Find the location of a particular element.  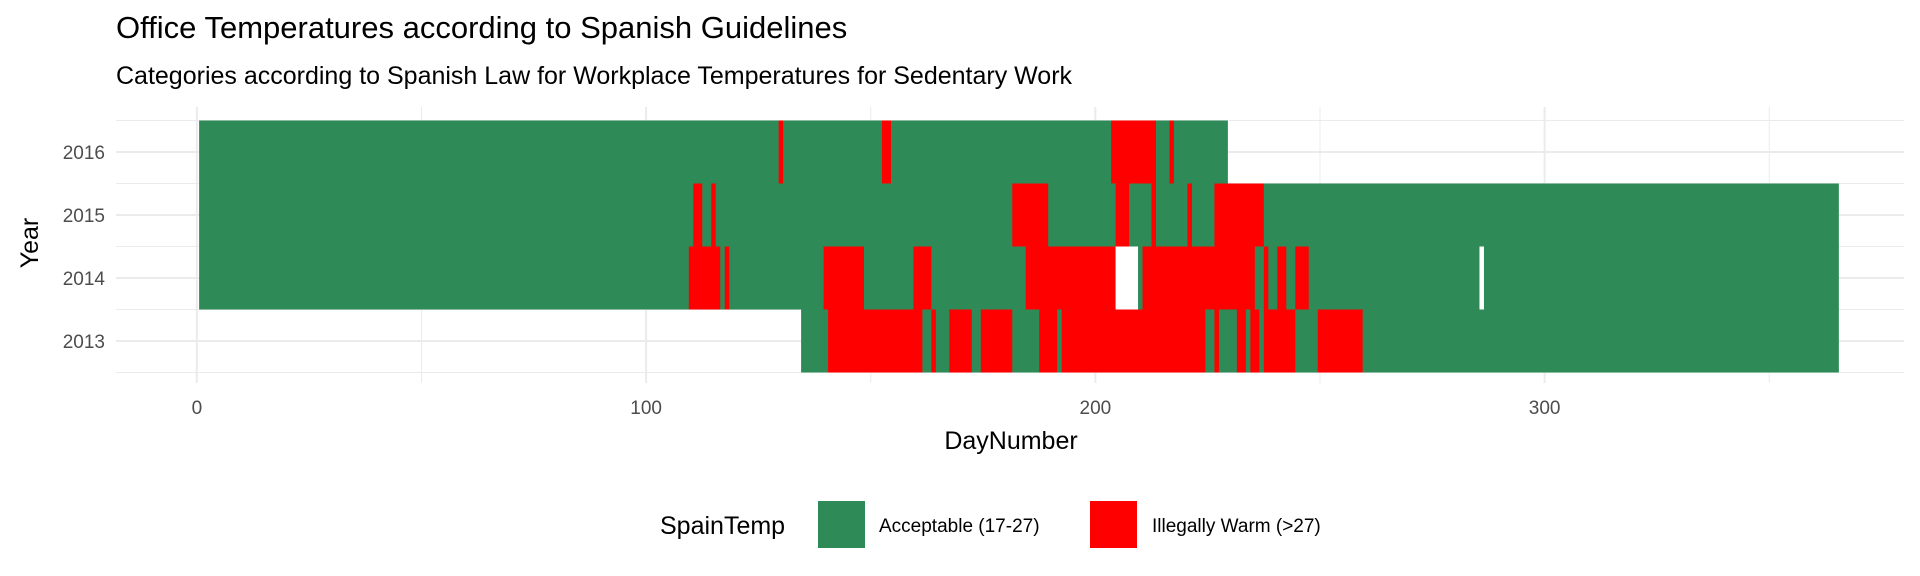

legend-label-acceptable: Acceptable (17-27) is located at coordinates (959, 526).